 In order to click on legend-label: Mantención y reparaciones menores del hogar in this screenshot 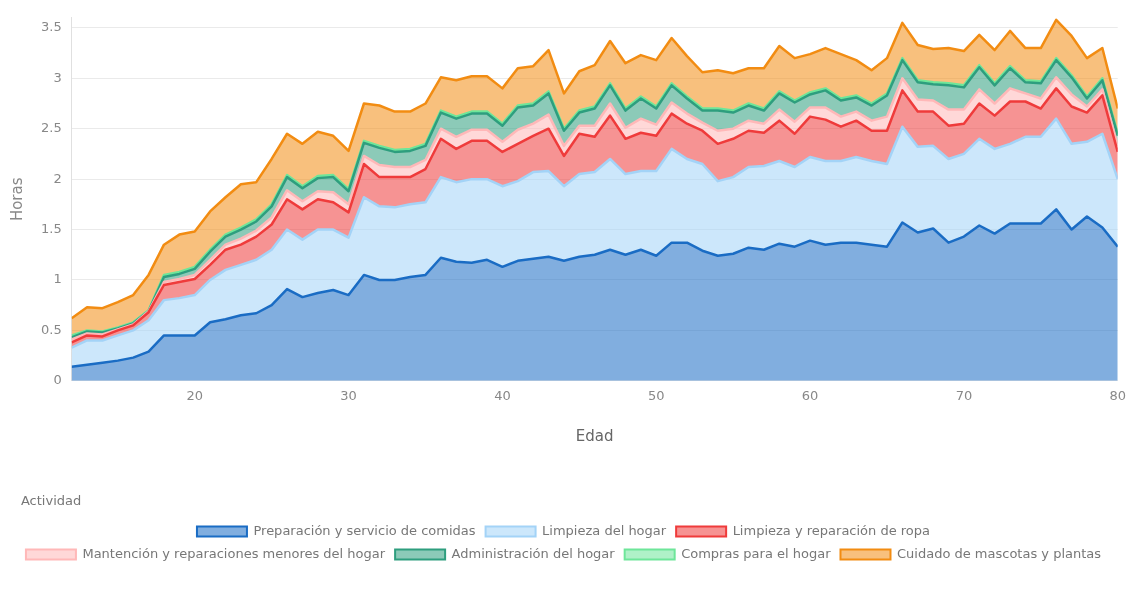, I will do `click(234, 553)`.